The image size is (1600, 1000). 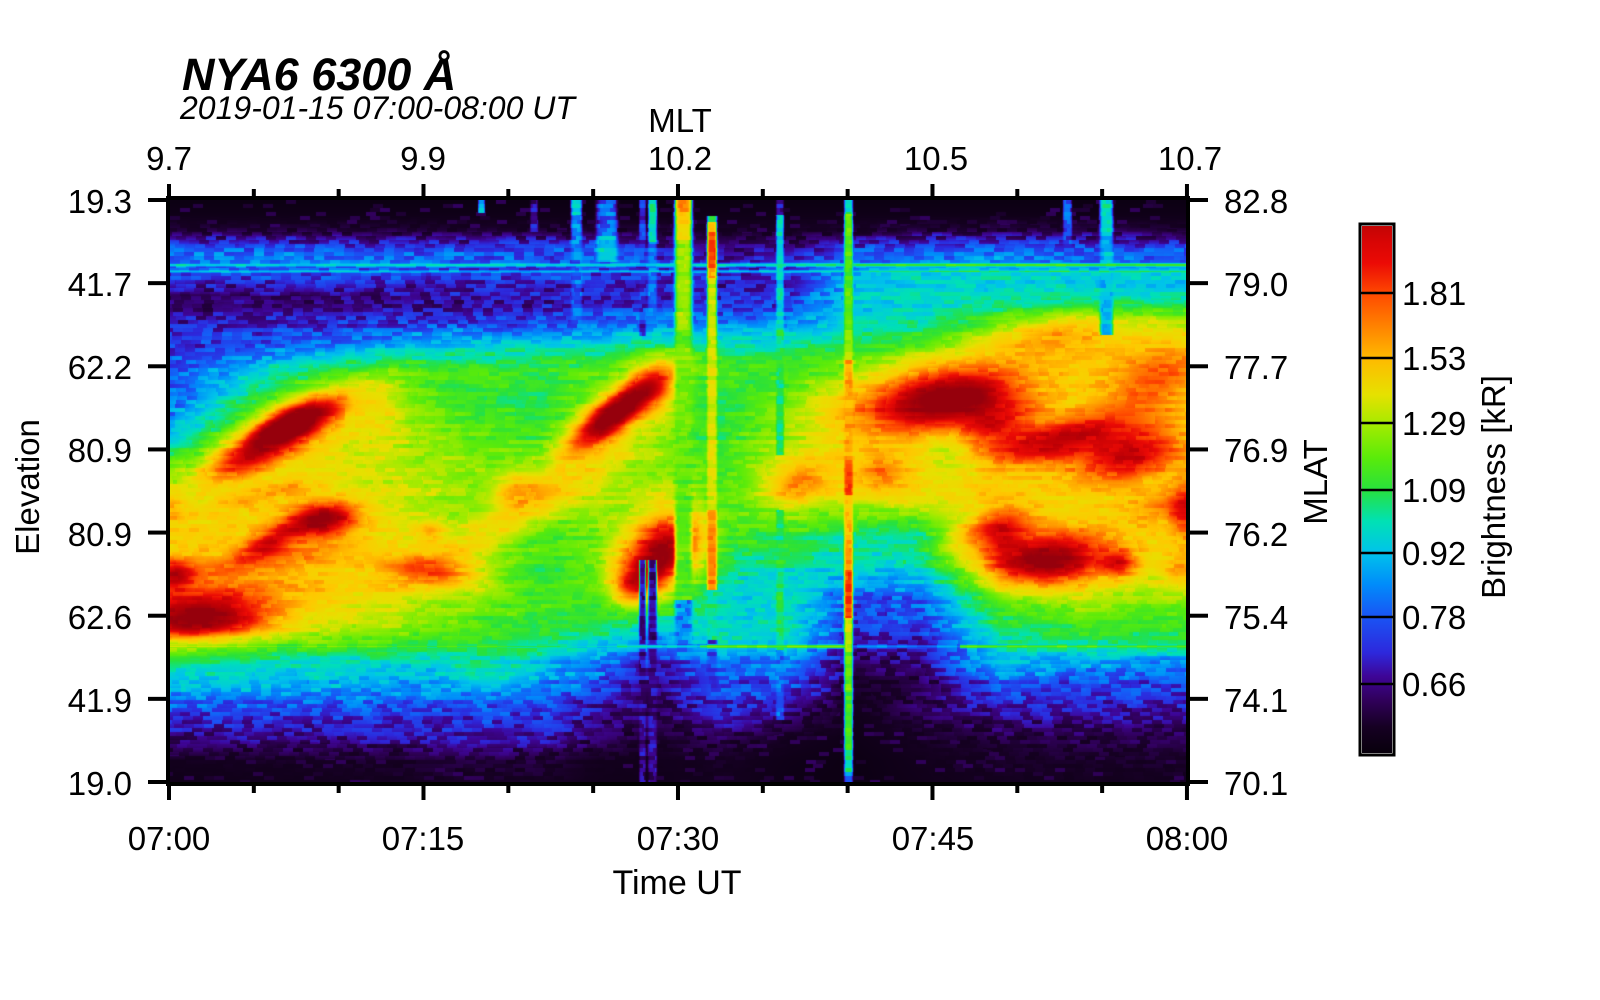 I want to click on svg-text: 10.2, so click(x=680, y=158).